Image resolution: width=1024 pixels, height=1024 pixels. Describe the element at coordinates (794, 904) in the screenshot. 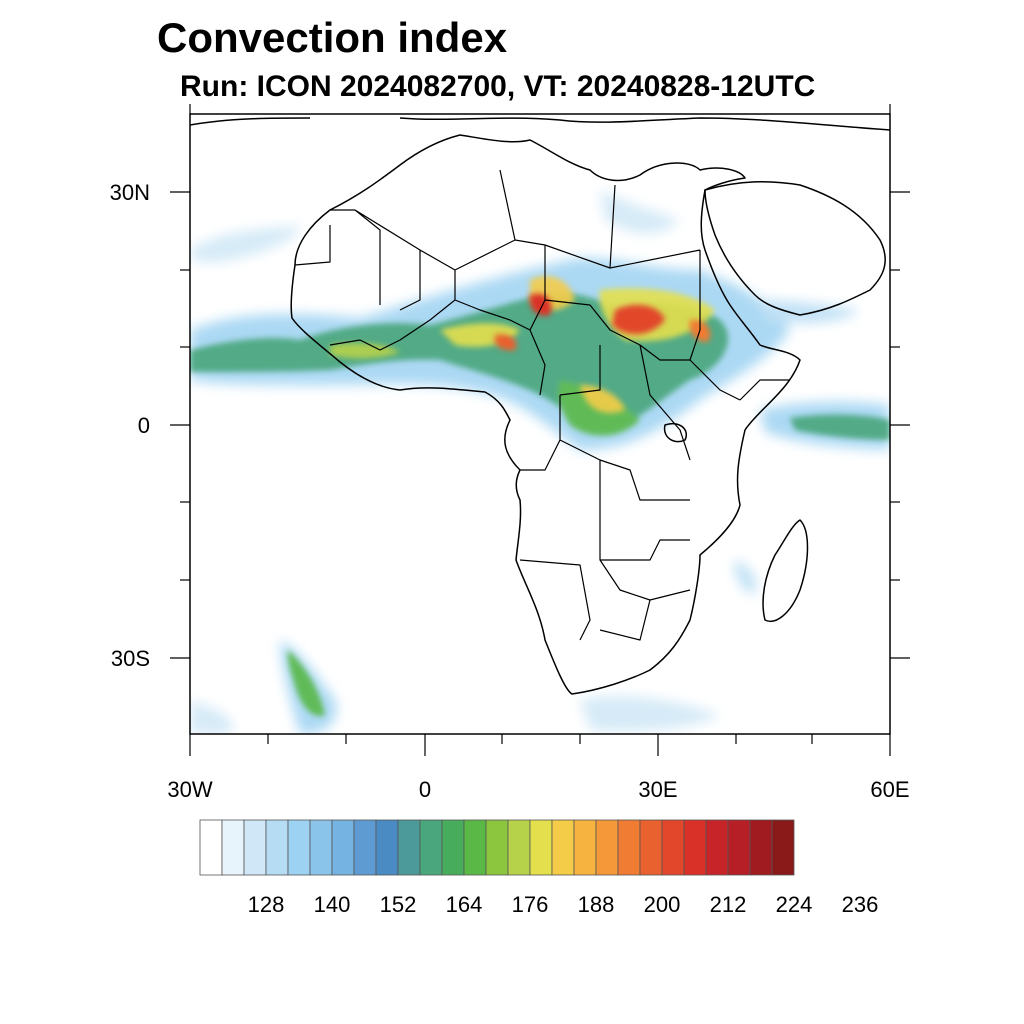

I see `colorbar-label-224: 224` at that location.